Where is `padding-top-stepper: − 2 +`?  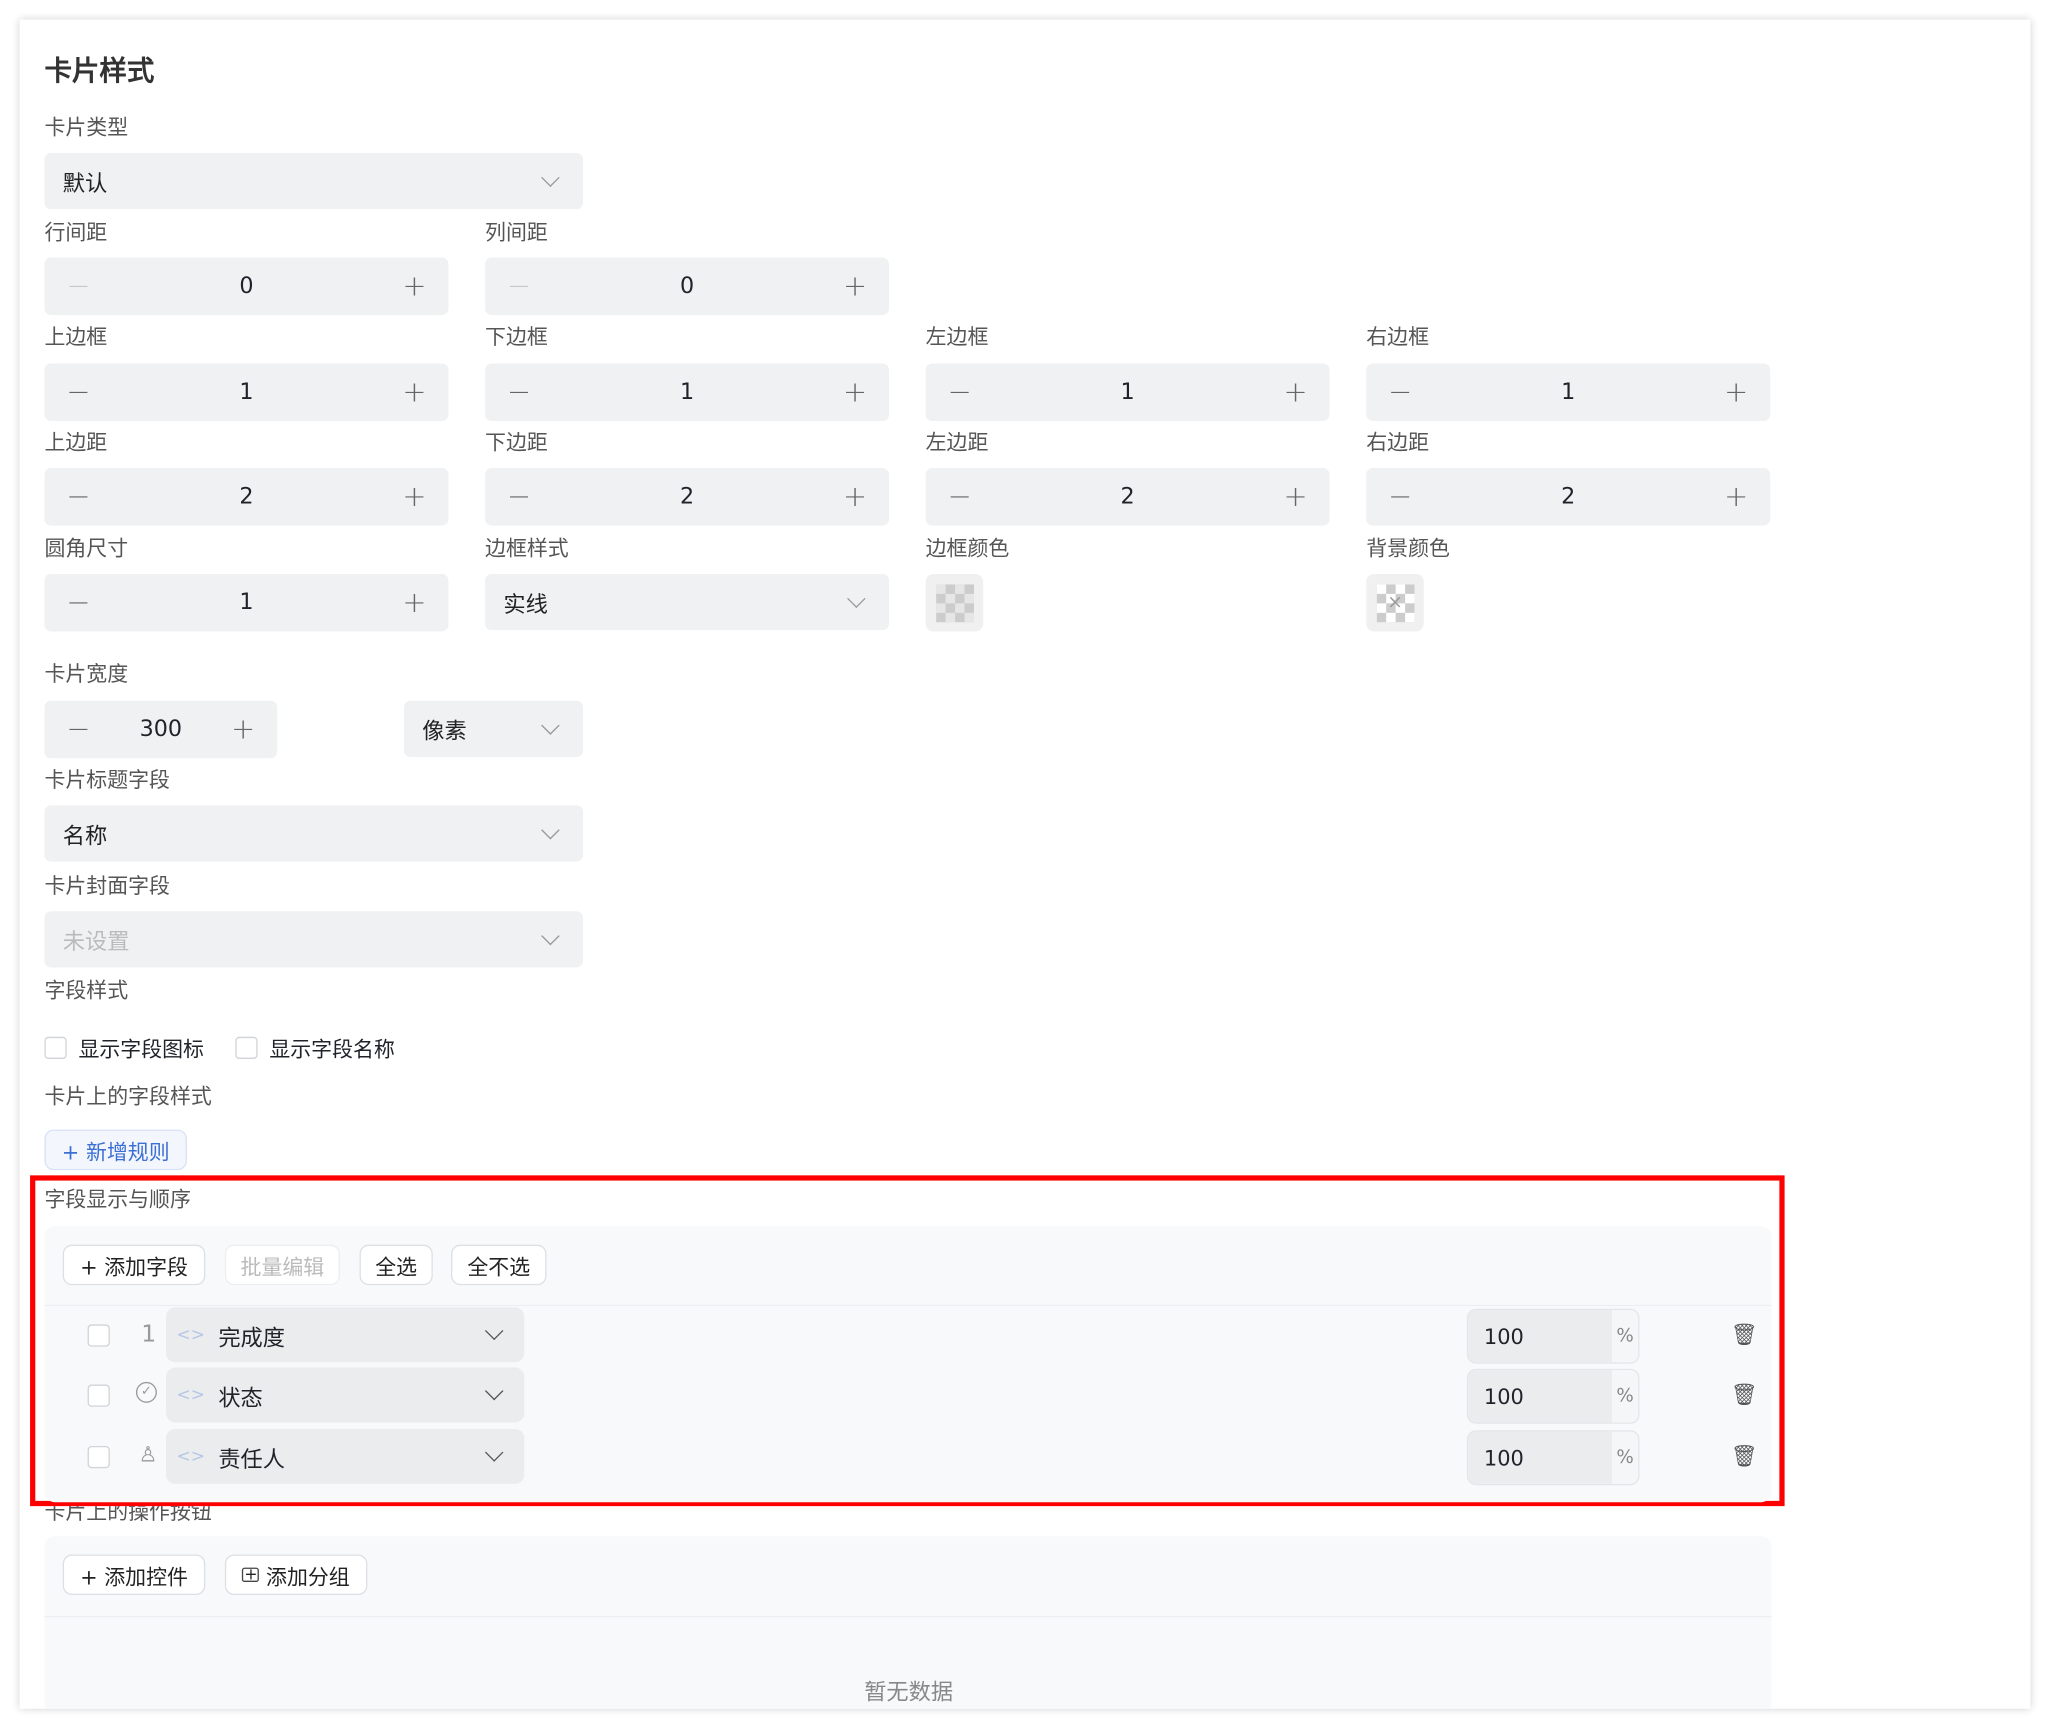
padding-top-stepper: − 2 + is located at coordinates (246, 497).